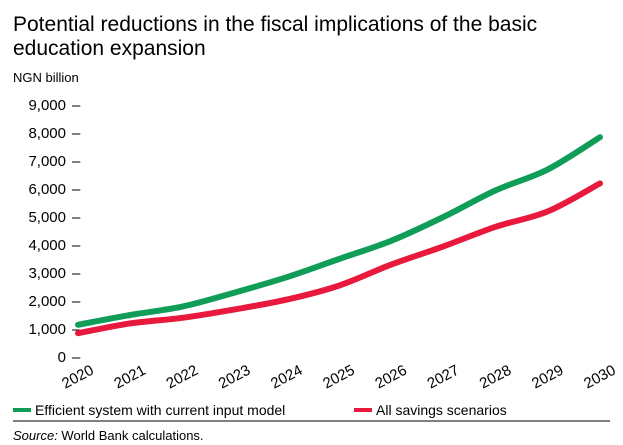 The width and height of the screenshot is (623, 445). Describe the element at coordinates (131, 435) in the screenshot. I see `source-text: World Bank calculations.` at that location.